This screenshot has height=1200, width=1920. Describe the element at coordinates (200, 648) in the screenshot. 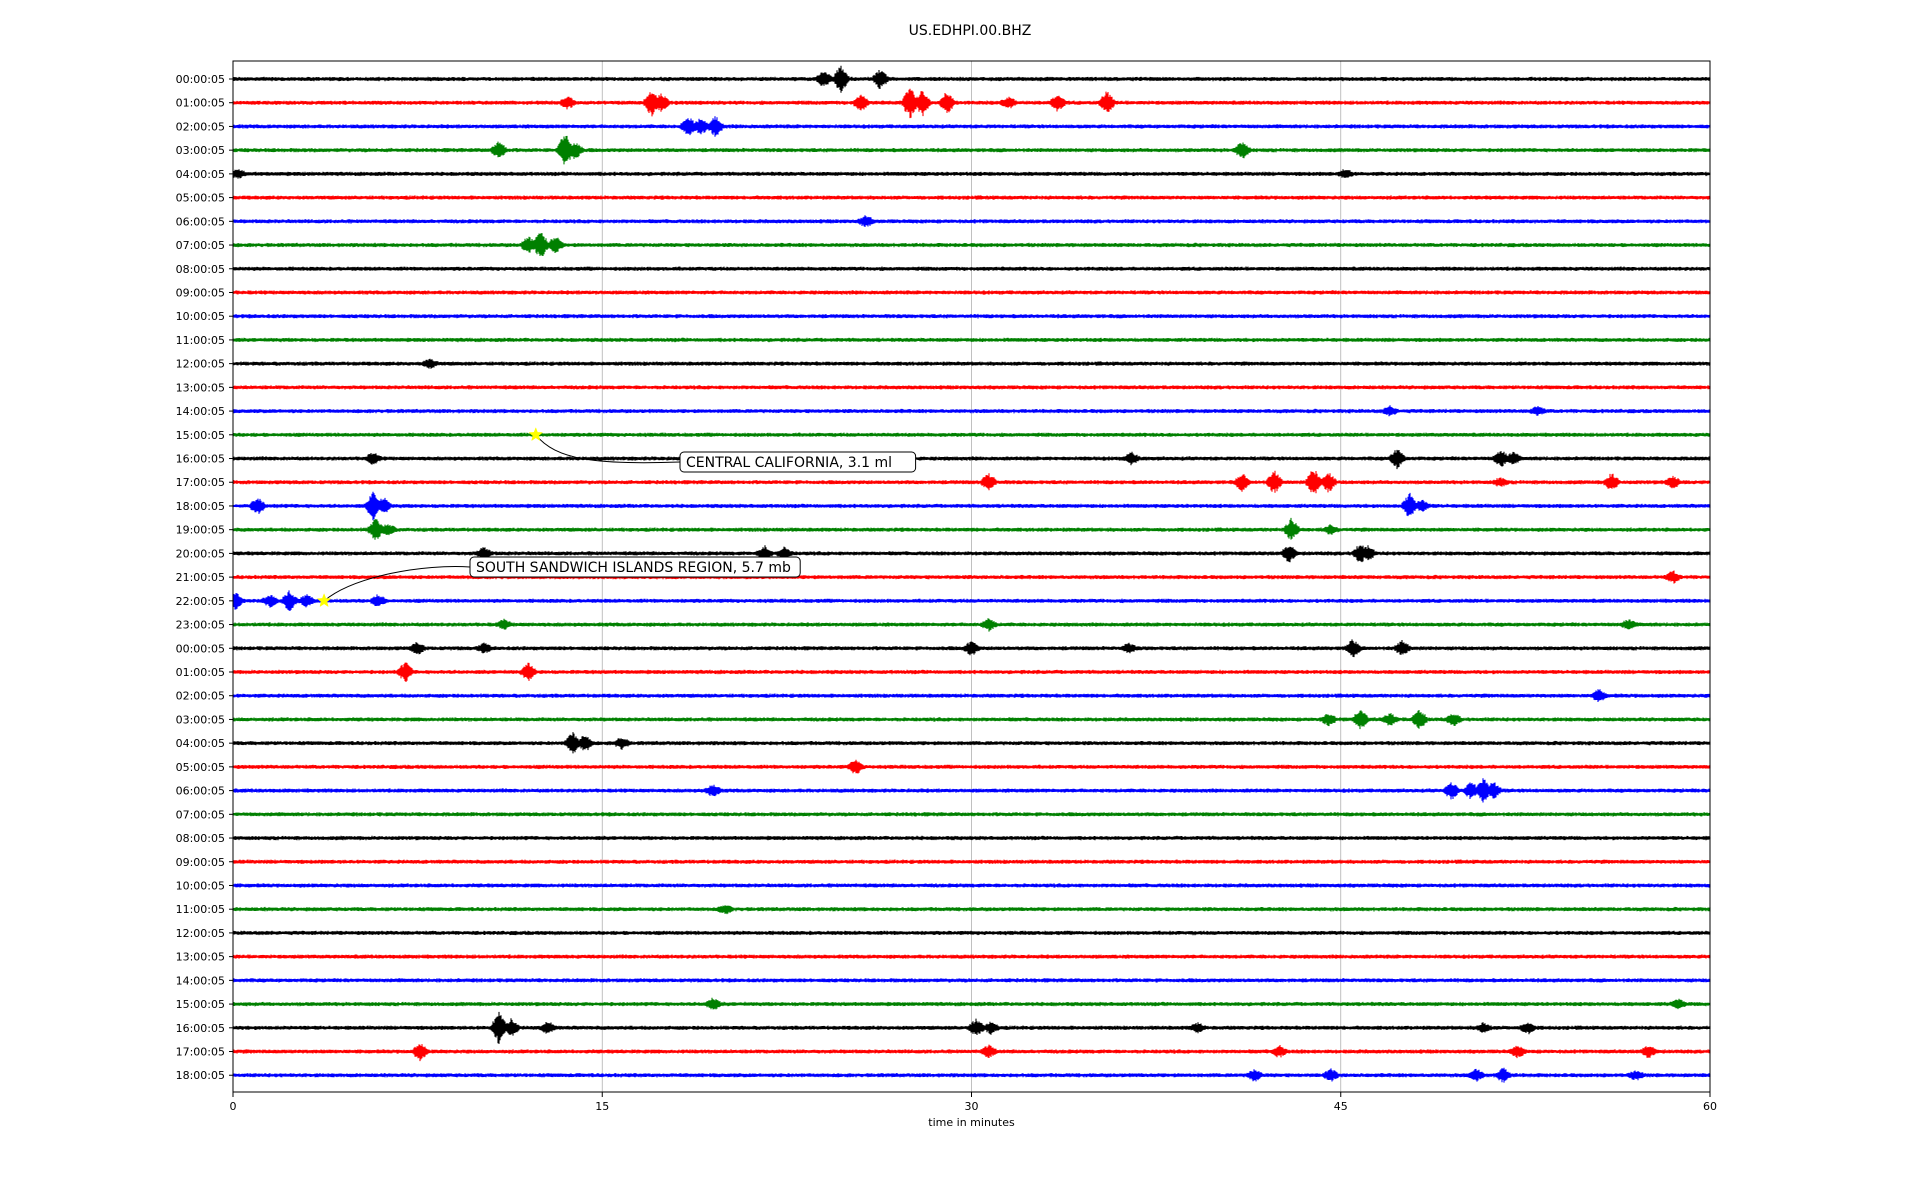

I see `row-label-24: 00:00:05` at that location.